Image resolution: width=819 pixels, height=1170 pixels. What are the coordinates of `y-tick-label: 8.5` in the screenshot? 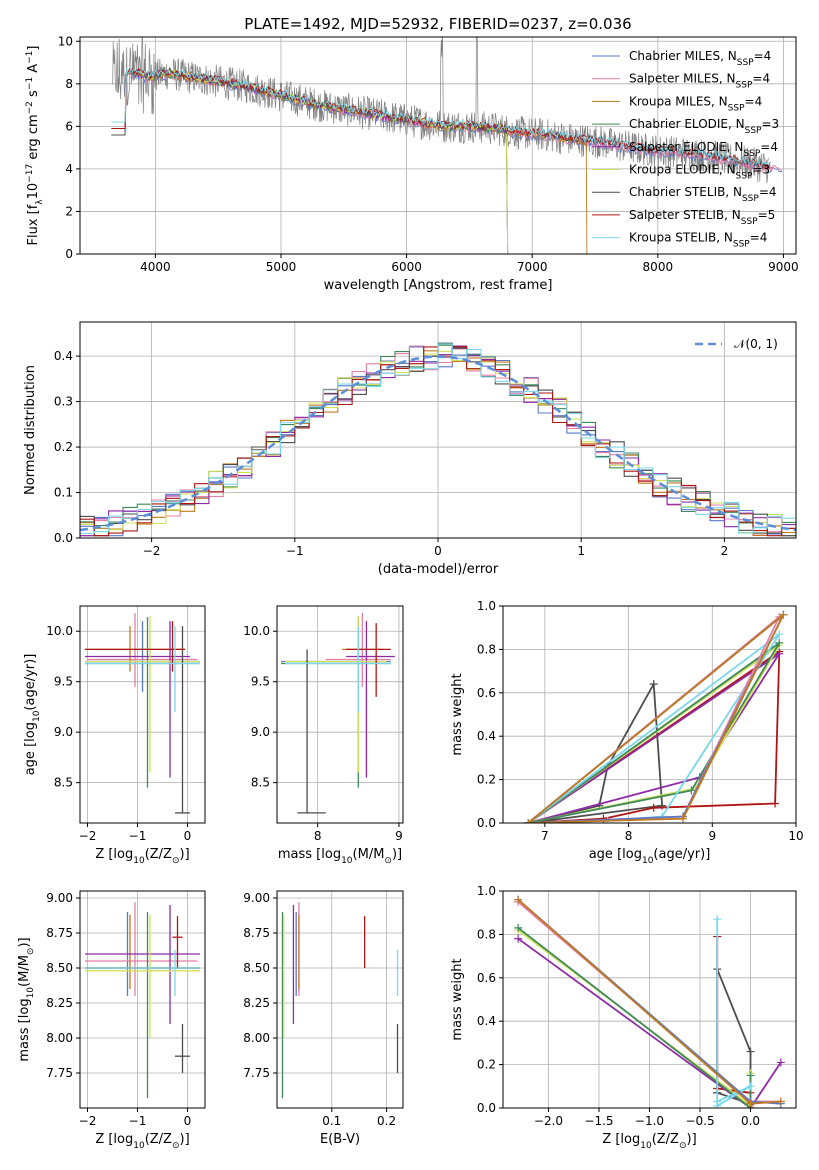 It's located at (63, 783).